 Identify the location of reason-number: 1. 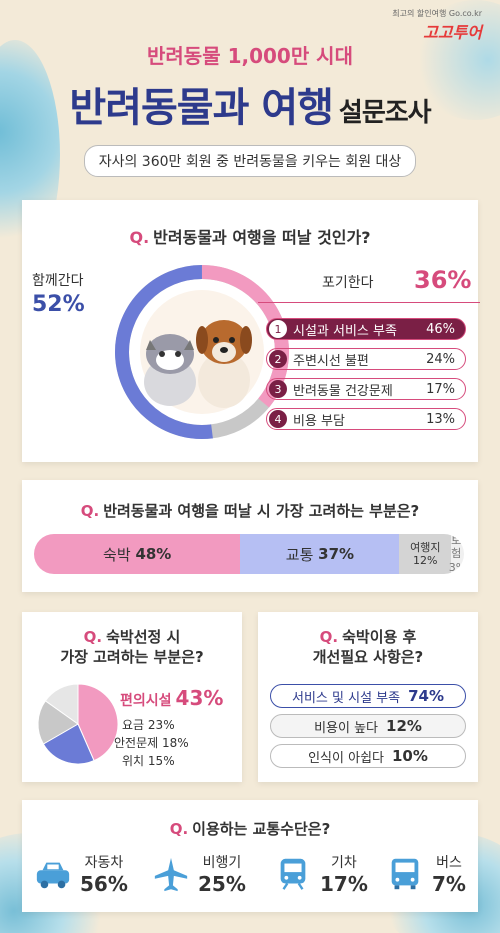
(278, 329).